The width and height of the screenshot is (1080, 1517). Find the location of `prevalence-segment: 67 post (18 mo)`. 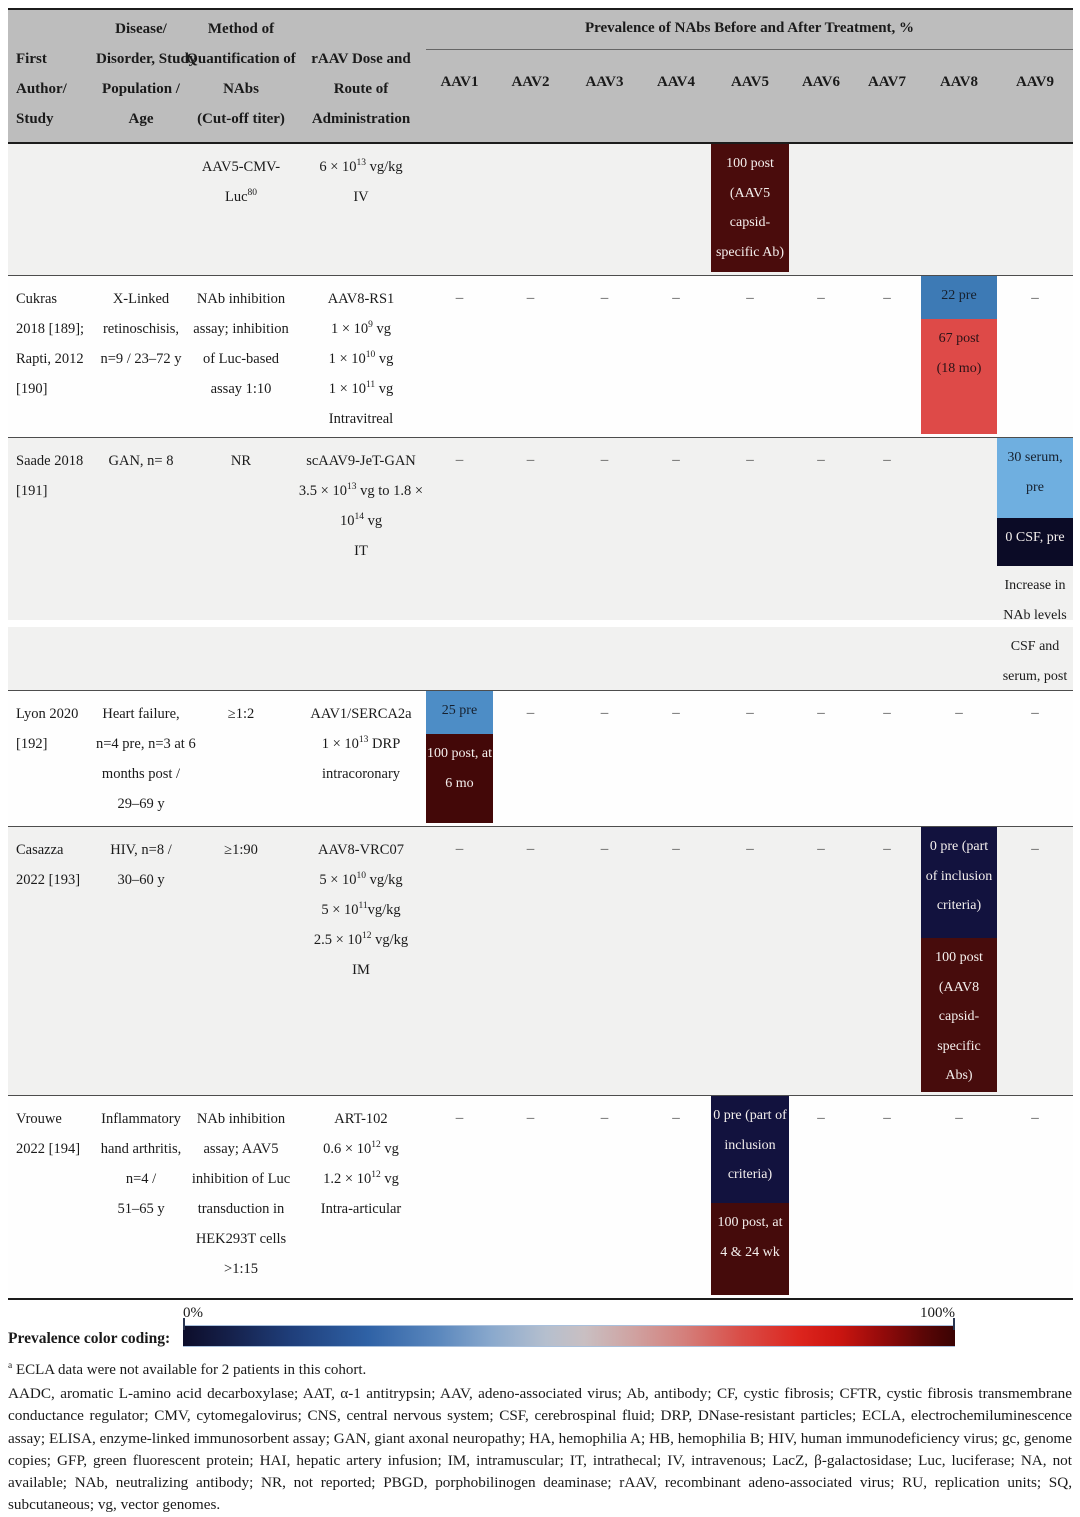

prevalence-segment: 67 post (18 mo) is located at coordinates (959, 376).